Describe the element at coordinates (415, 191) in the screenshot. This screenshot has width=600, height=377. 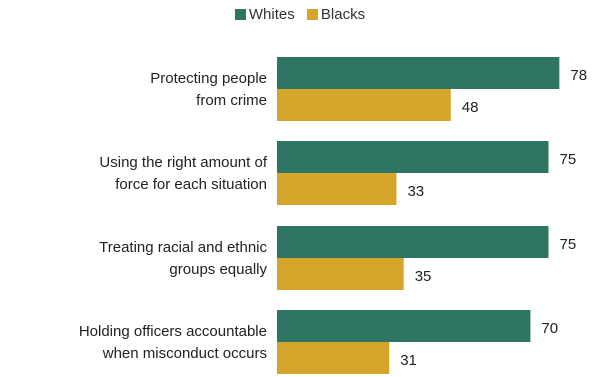
I see `value-label-blacks: 33` at that location.